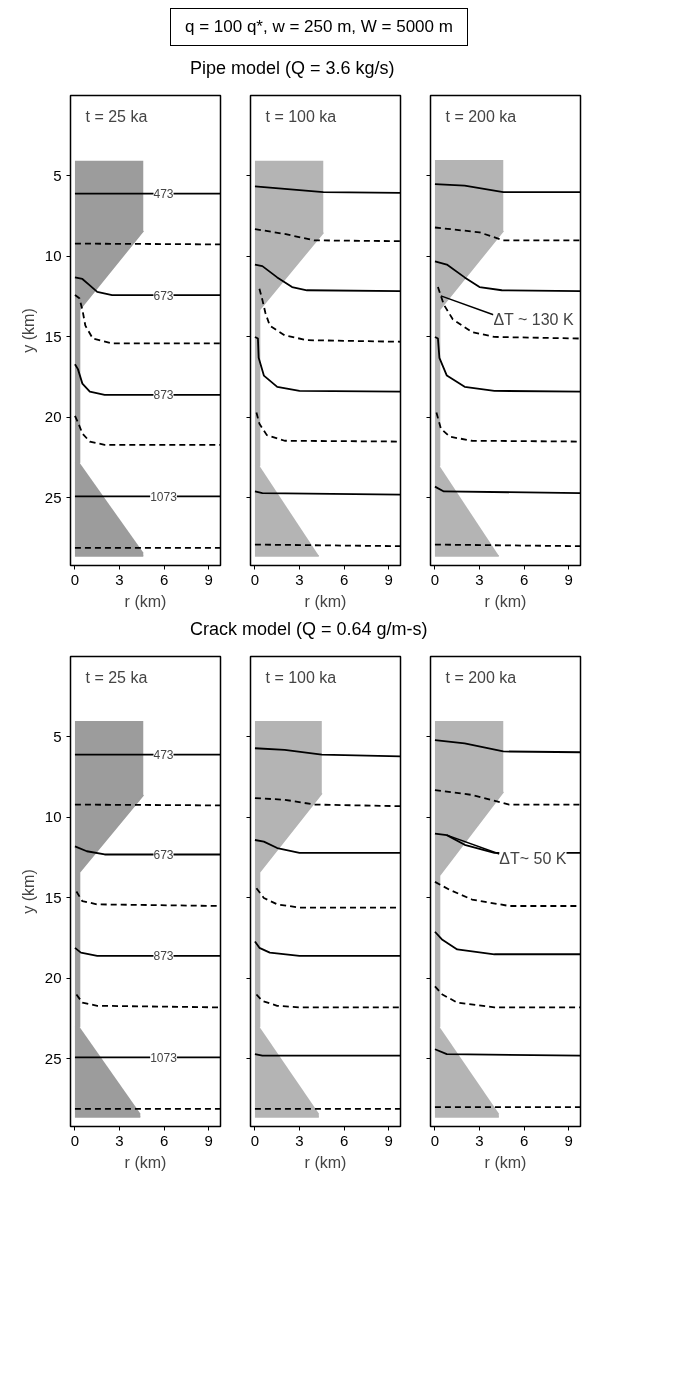 The height and width of the screenshot is (1384, 675). I want to click on annotation: ΔT~ 50 K, so click(533, 858).